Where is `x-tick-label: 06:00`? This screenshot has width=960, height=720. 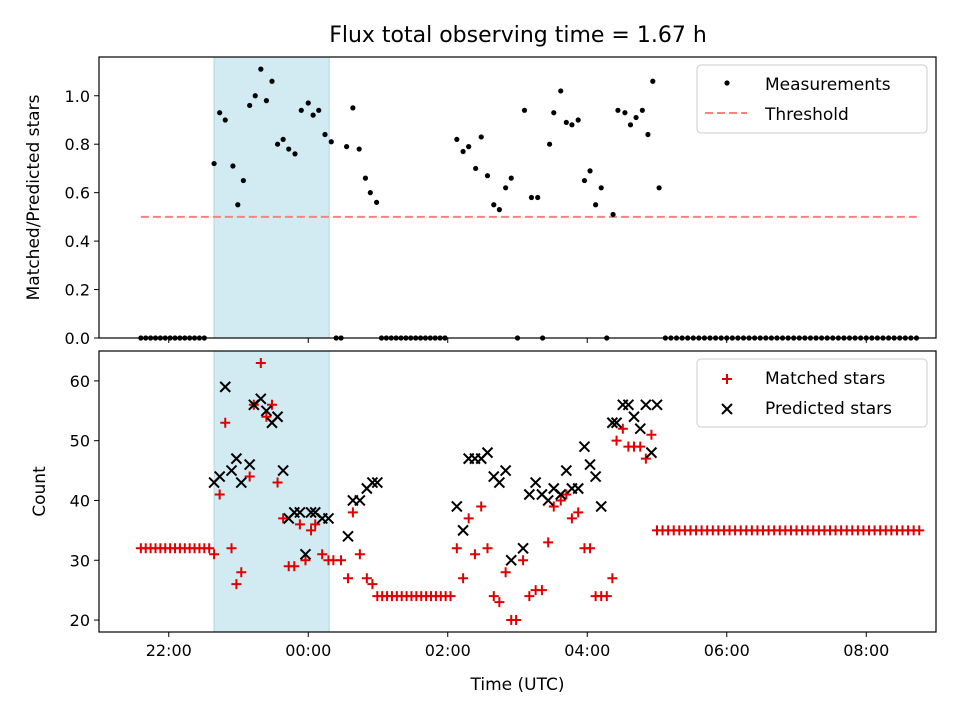
x-tick-label: 06:00 is located at coordinates (727, 650).